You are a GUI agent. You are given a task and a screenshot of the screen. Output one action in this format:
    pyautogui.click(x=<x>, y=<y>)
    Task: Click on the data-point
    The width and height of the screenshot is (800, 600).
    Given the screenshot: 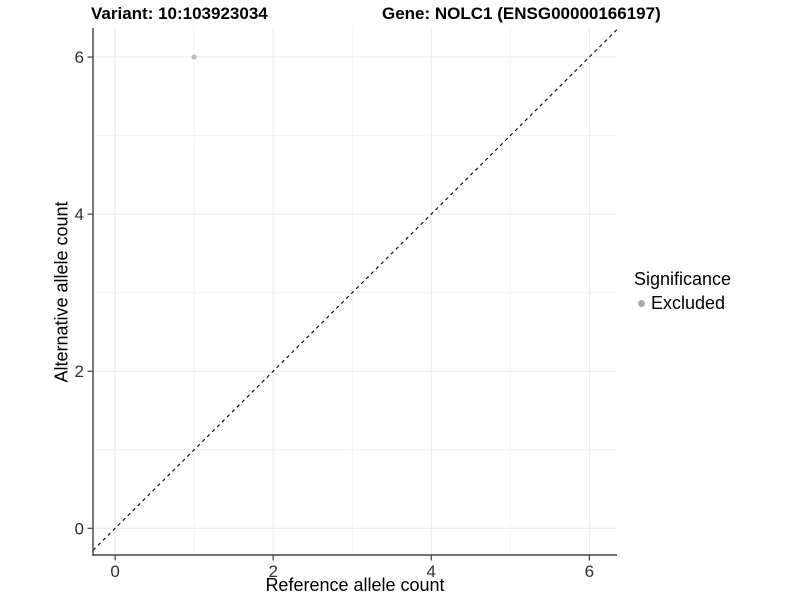 What is the action you would take?
    pyautogui.click(x=194, y=57)
    